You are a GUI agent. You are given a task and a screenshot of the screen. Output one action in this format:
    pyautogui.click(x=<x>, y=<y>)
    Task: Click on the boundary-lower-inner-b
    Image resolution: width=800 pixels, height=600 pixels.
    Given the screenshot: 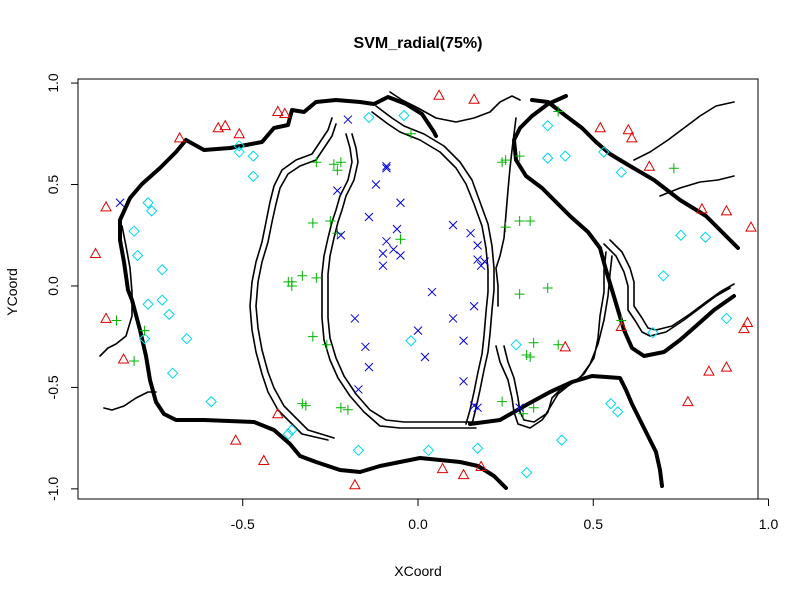 What is the action you would take?
    pyautogui.click(x=558, y=339)
    